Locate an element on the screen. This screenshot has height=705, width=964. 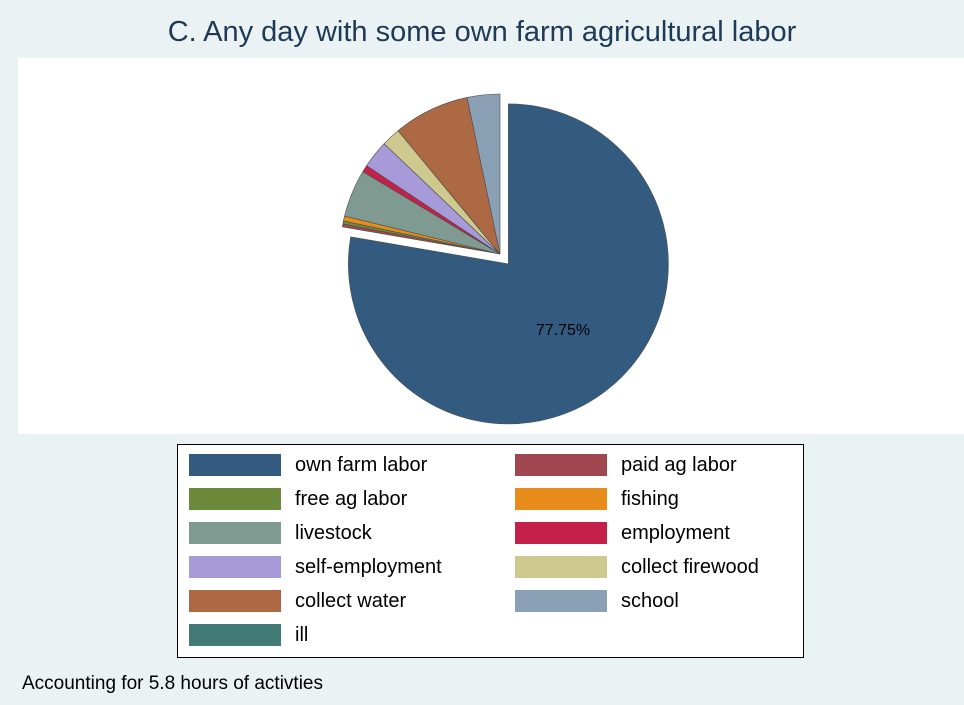
legend-item: ill is located at coordinates (248, 635).